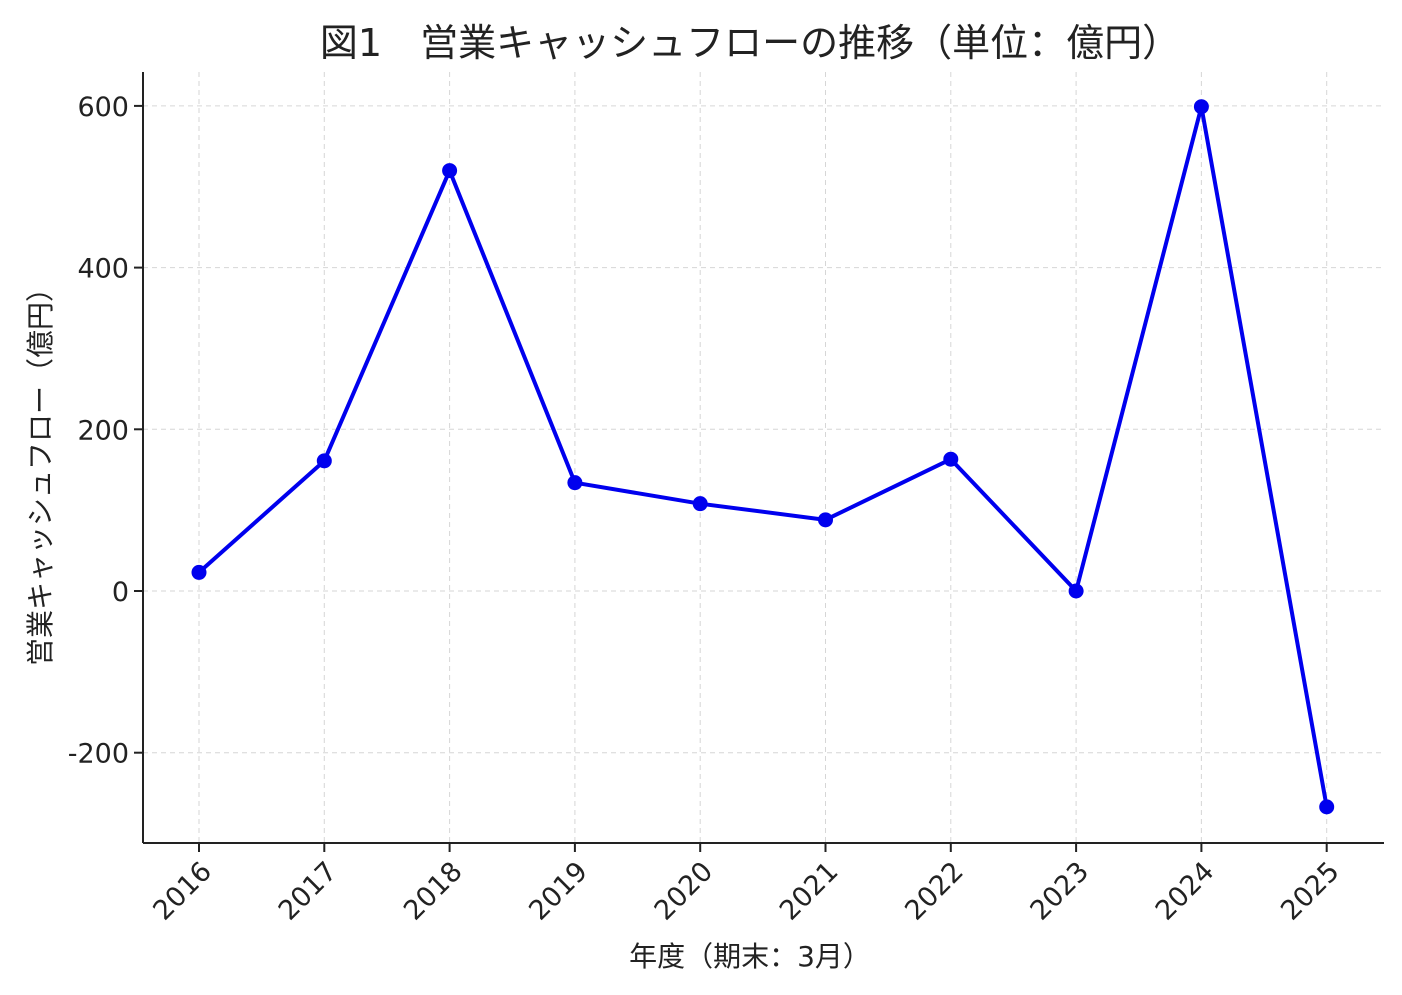 This screenshot has width=1402, height=995. I want to click on y-tick-label: 600, so click(103, 107).